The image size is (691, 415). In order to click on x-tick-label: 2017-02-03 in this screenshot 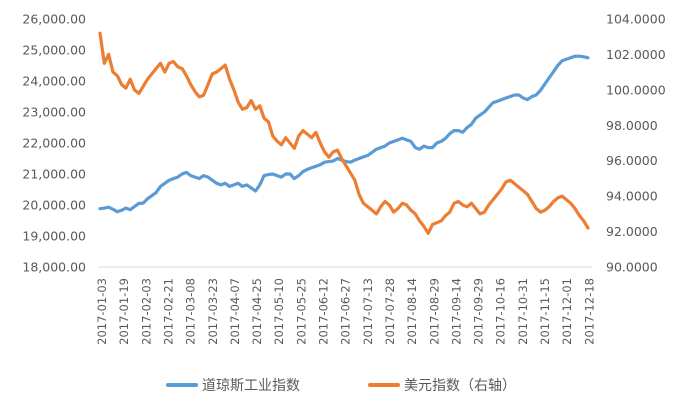, I will do `click(146, 311)`.